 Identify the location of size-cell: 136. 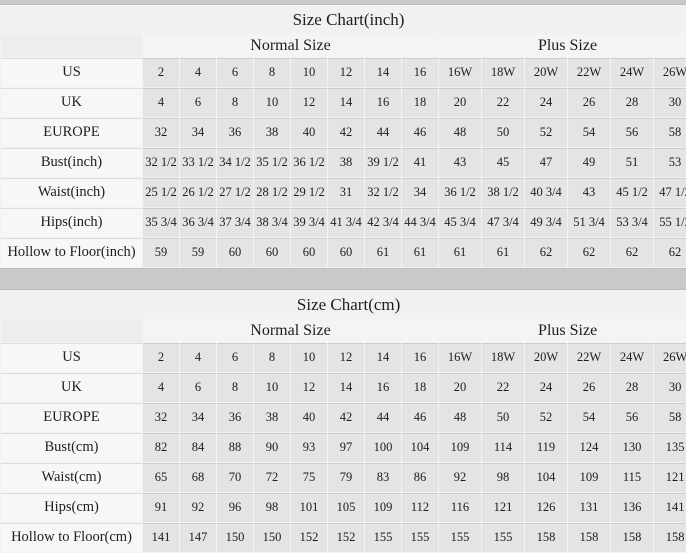
(632, 507).